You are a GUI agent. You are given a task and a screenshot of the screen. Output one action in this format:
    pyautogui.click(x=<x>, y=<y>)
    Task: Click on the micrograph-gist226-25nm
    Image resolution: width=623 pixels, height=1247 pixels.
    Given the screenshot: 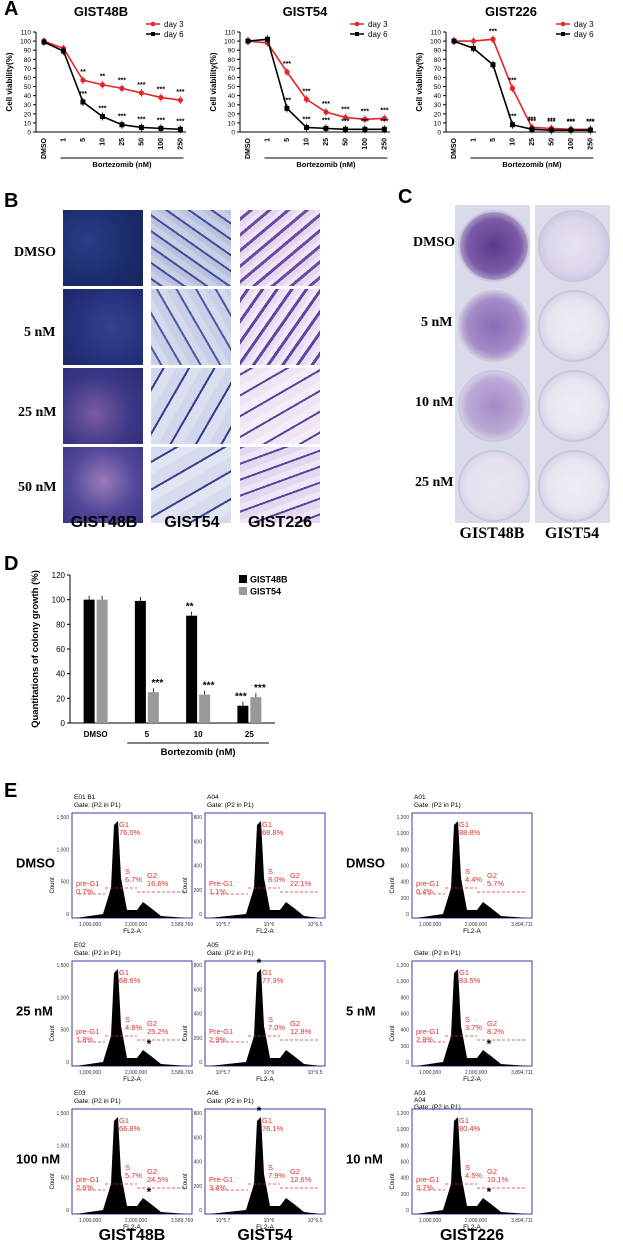 What is the action you would take?
    pyautogui.click(x=280, y=406)
    